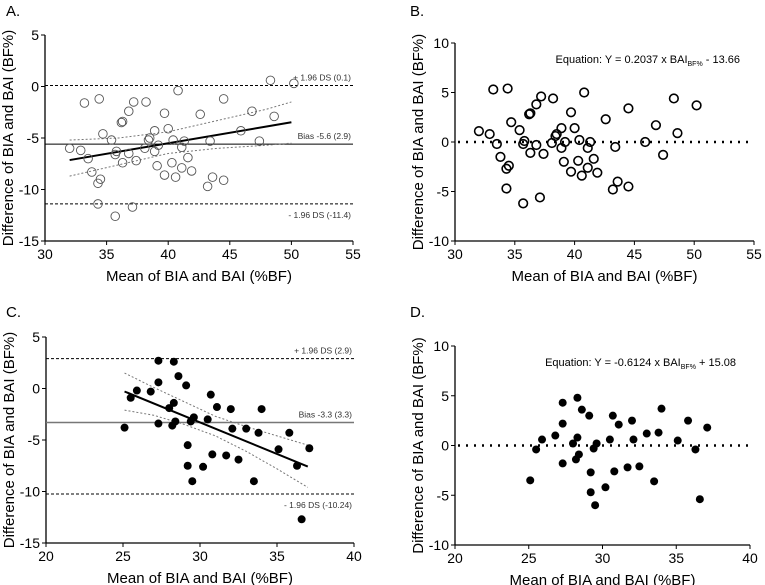  I want to click on panel-label: D., so click(417, 312).